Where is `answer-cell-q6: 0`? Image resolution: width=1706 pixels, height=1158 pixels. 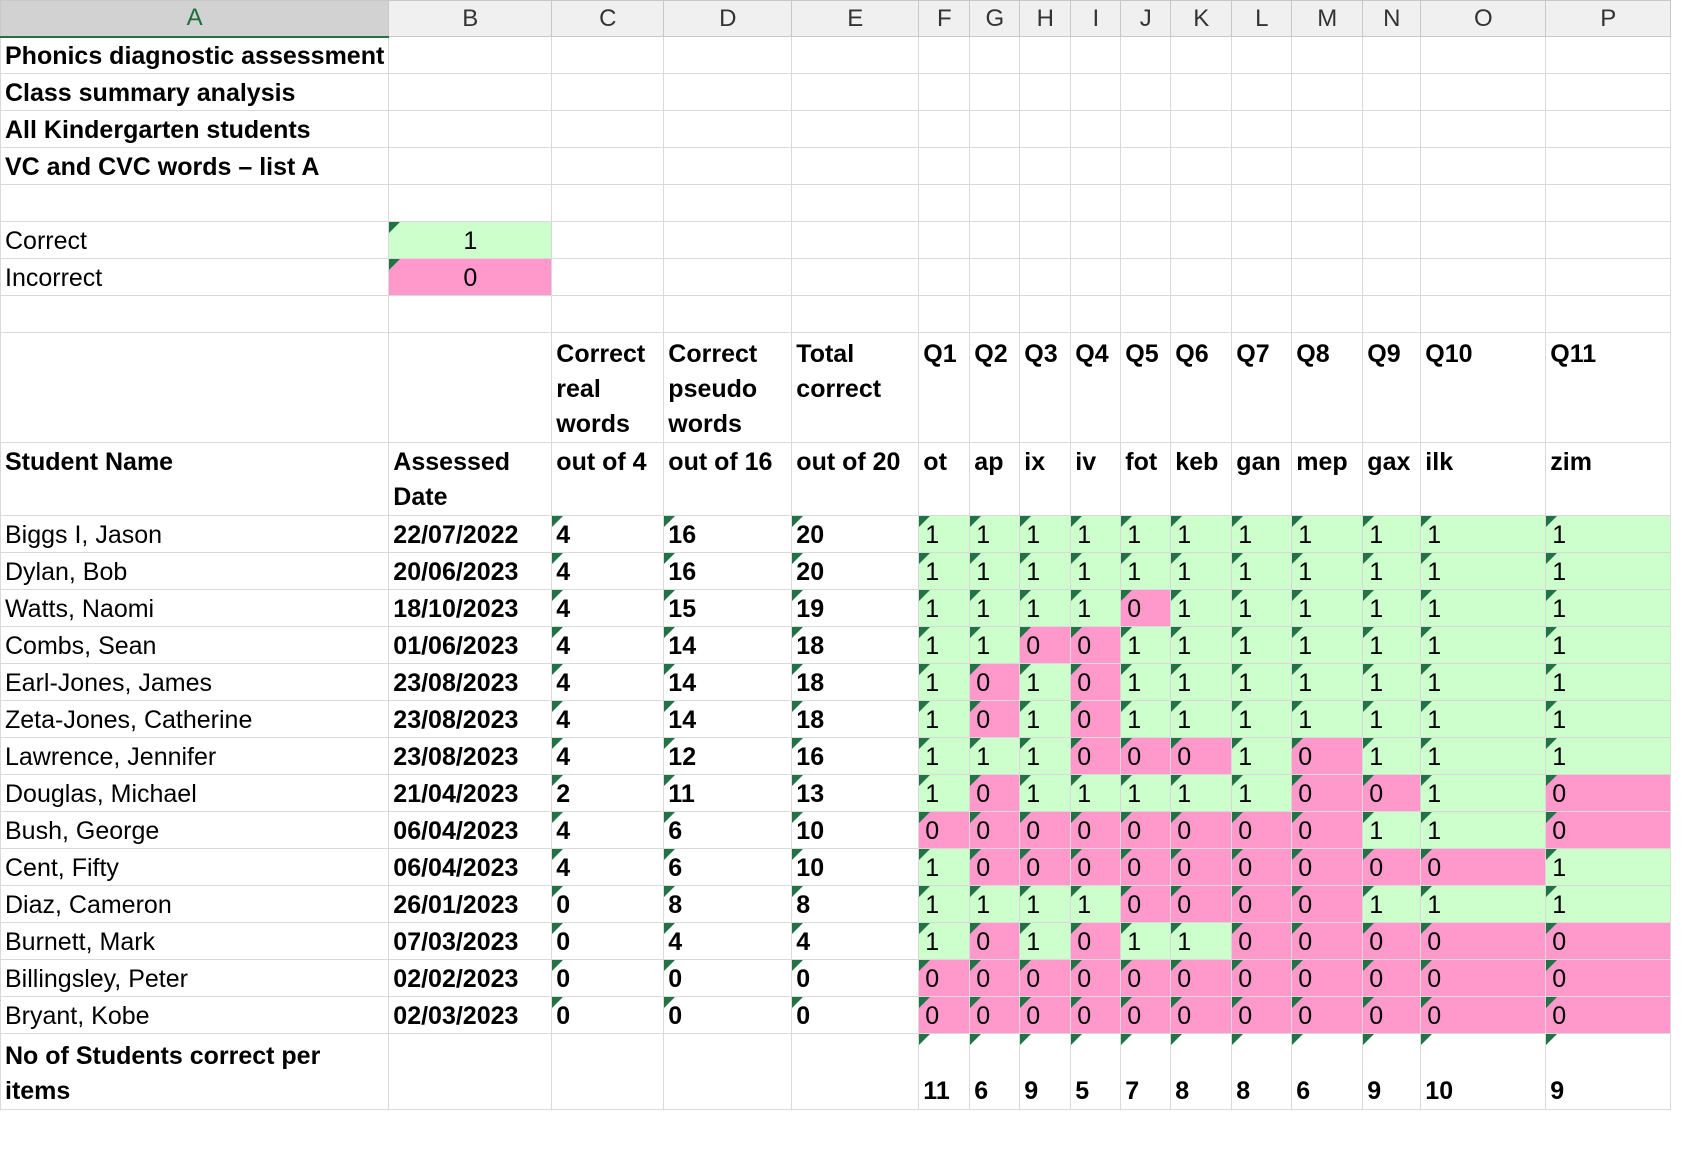 answer-cell-q6: 0 is located at coordinates (1201, 904).